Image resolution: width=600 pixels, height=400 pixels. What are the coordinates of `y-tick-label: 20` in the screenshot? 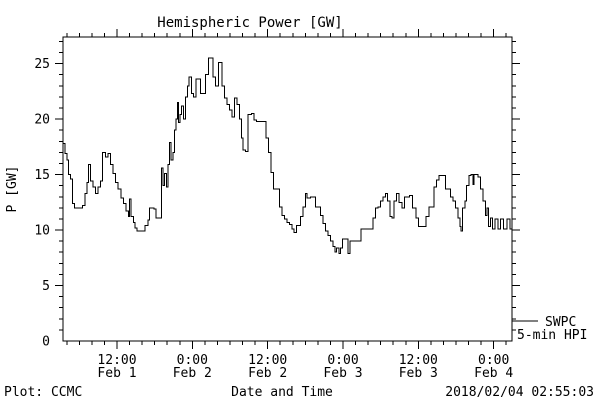 It's located at (42, 120).